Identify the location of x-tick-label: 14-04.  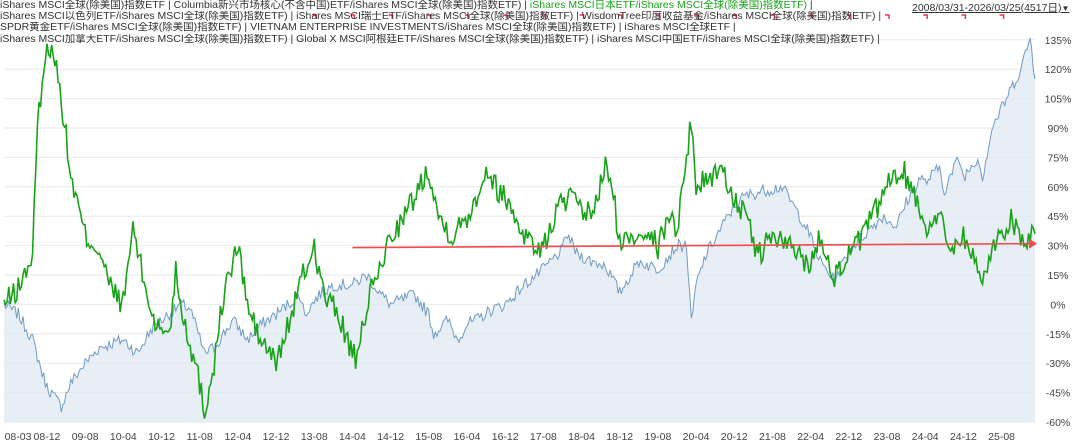
(352, 437).